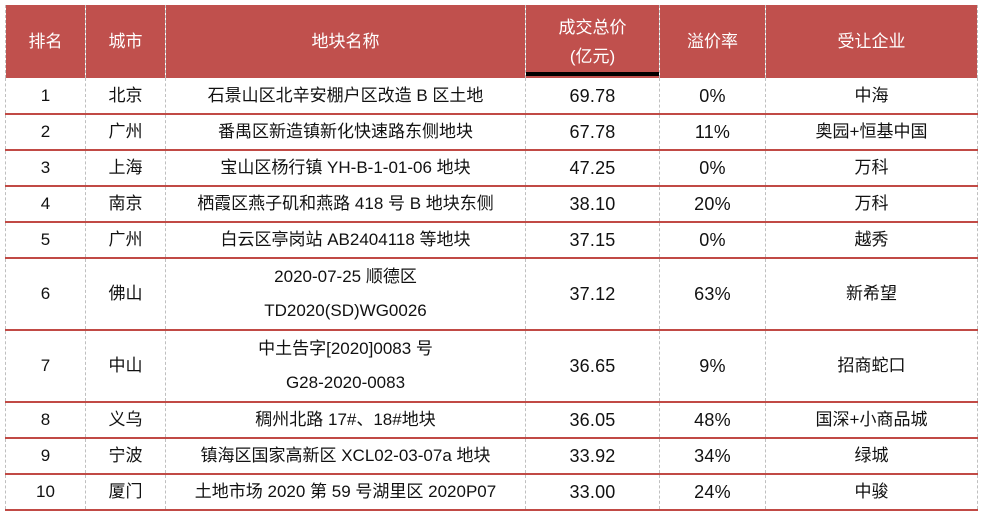  I want to click on header-cell-buyer: 受让企业, so click(871, 41).